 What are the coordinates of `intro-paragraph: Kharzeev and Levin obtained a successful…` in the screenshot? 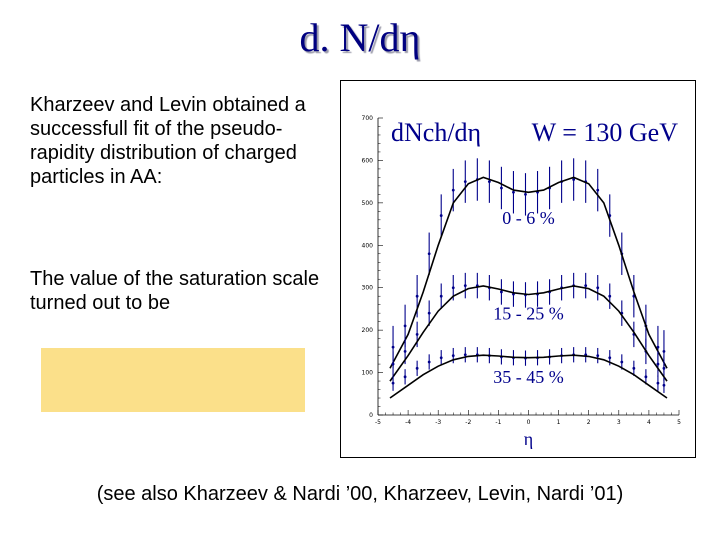 It's located at (168, 141).